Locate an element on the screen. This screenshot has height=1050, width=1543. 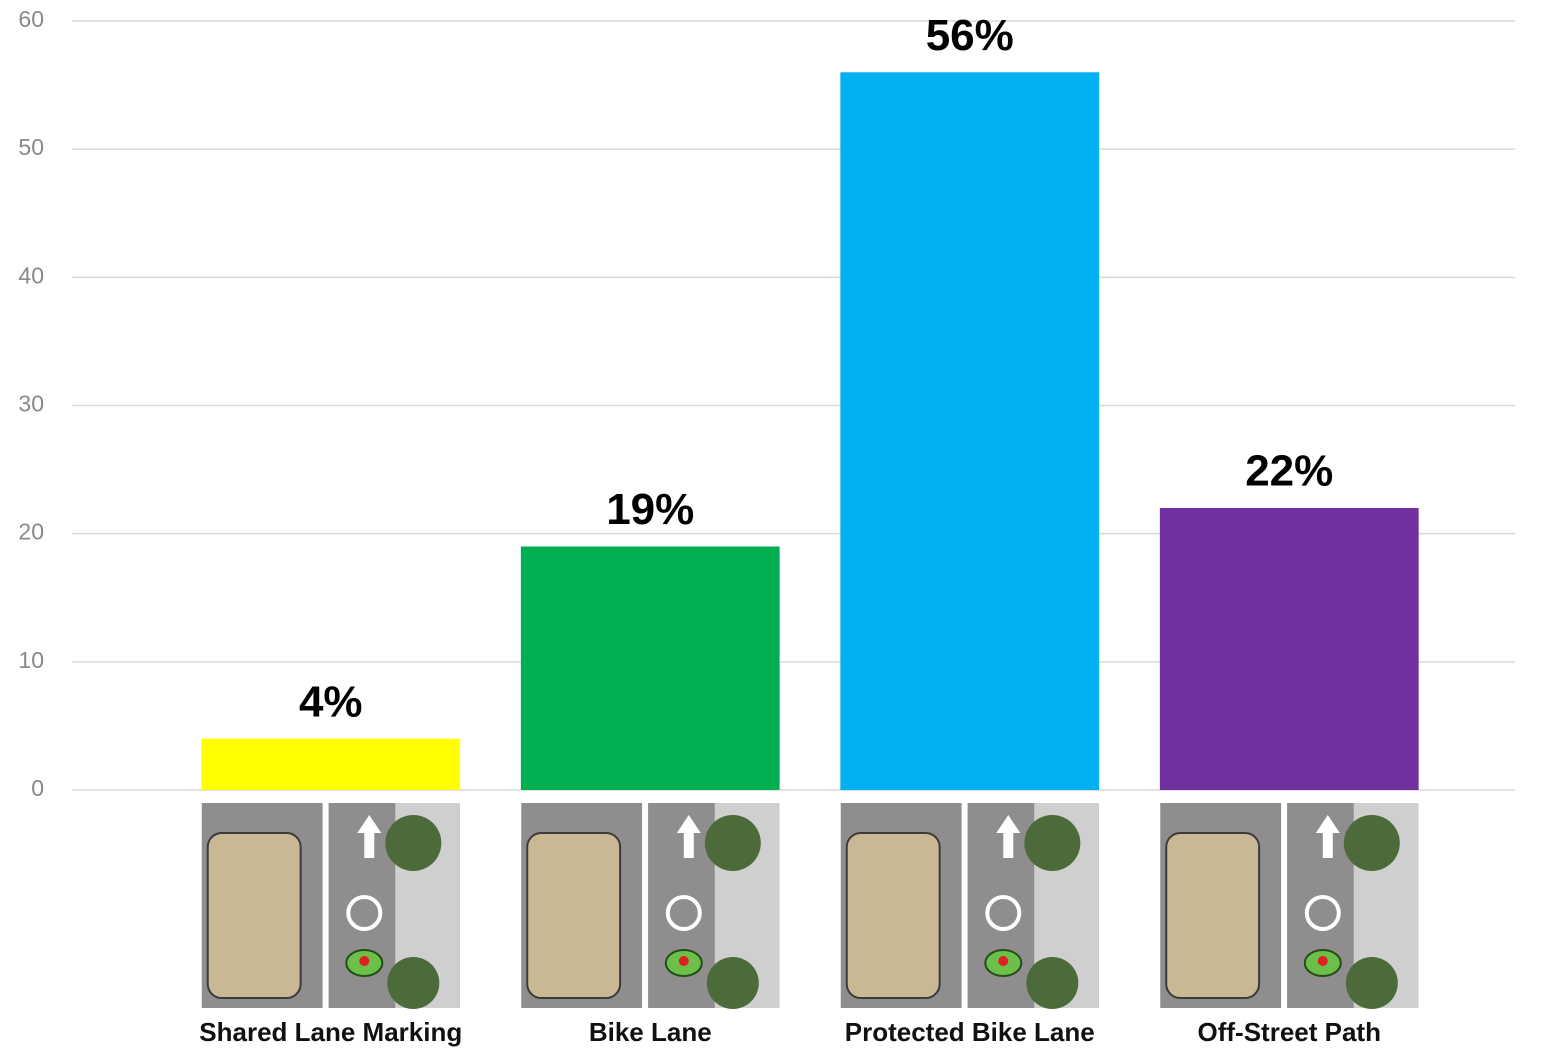
y-tick-label: 30 is located at coordinates (31, 404).